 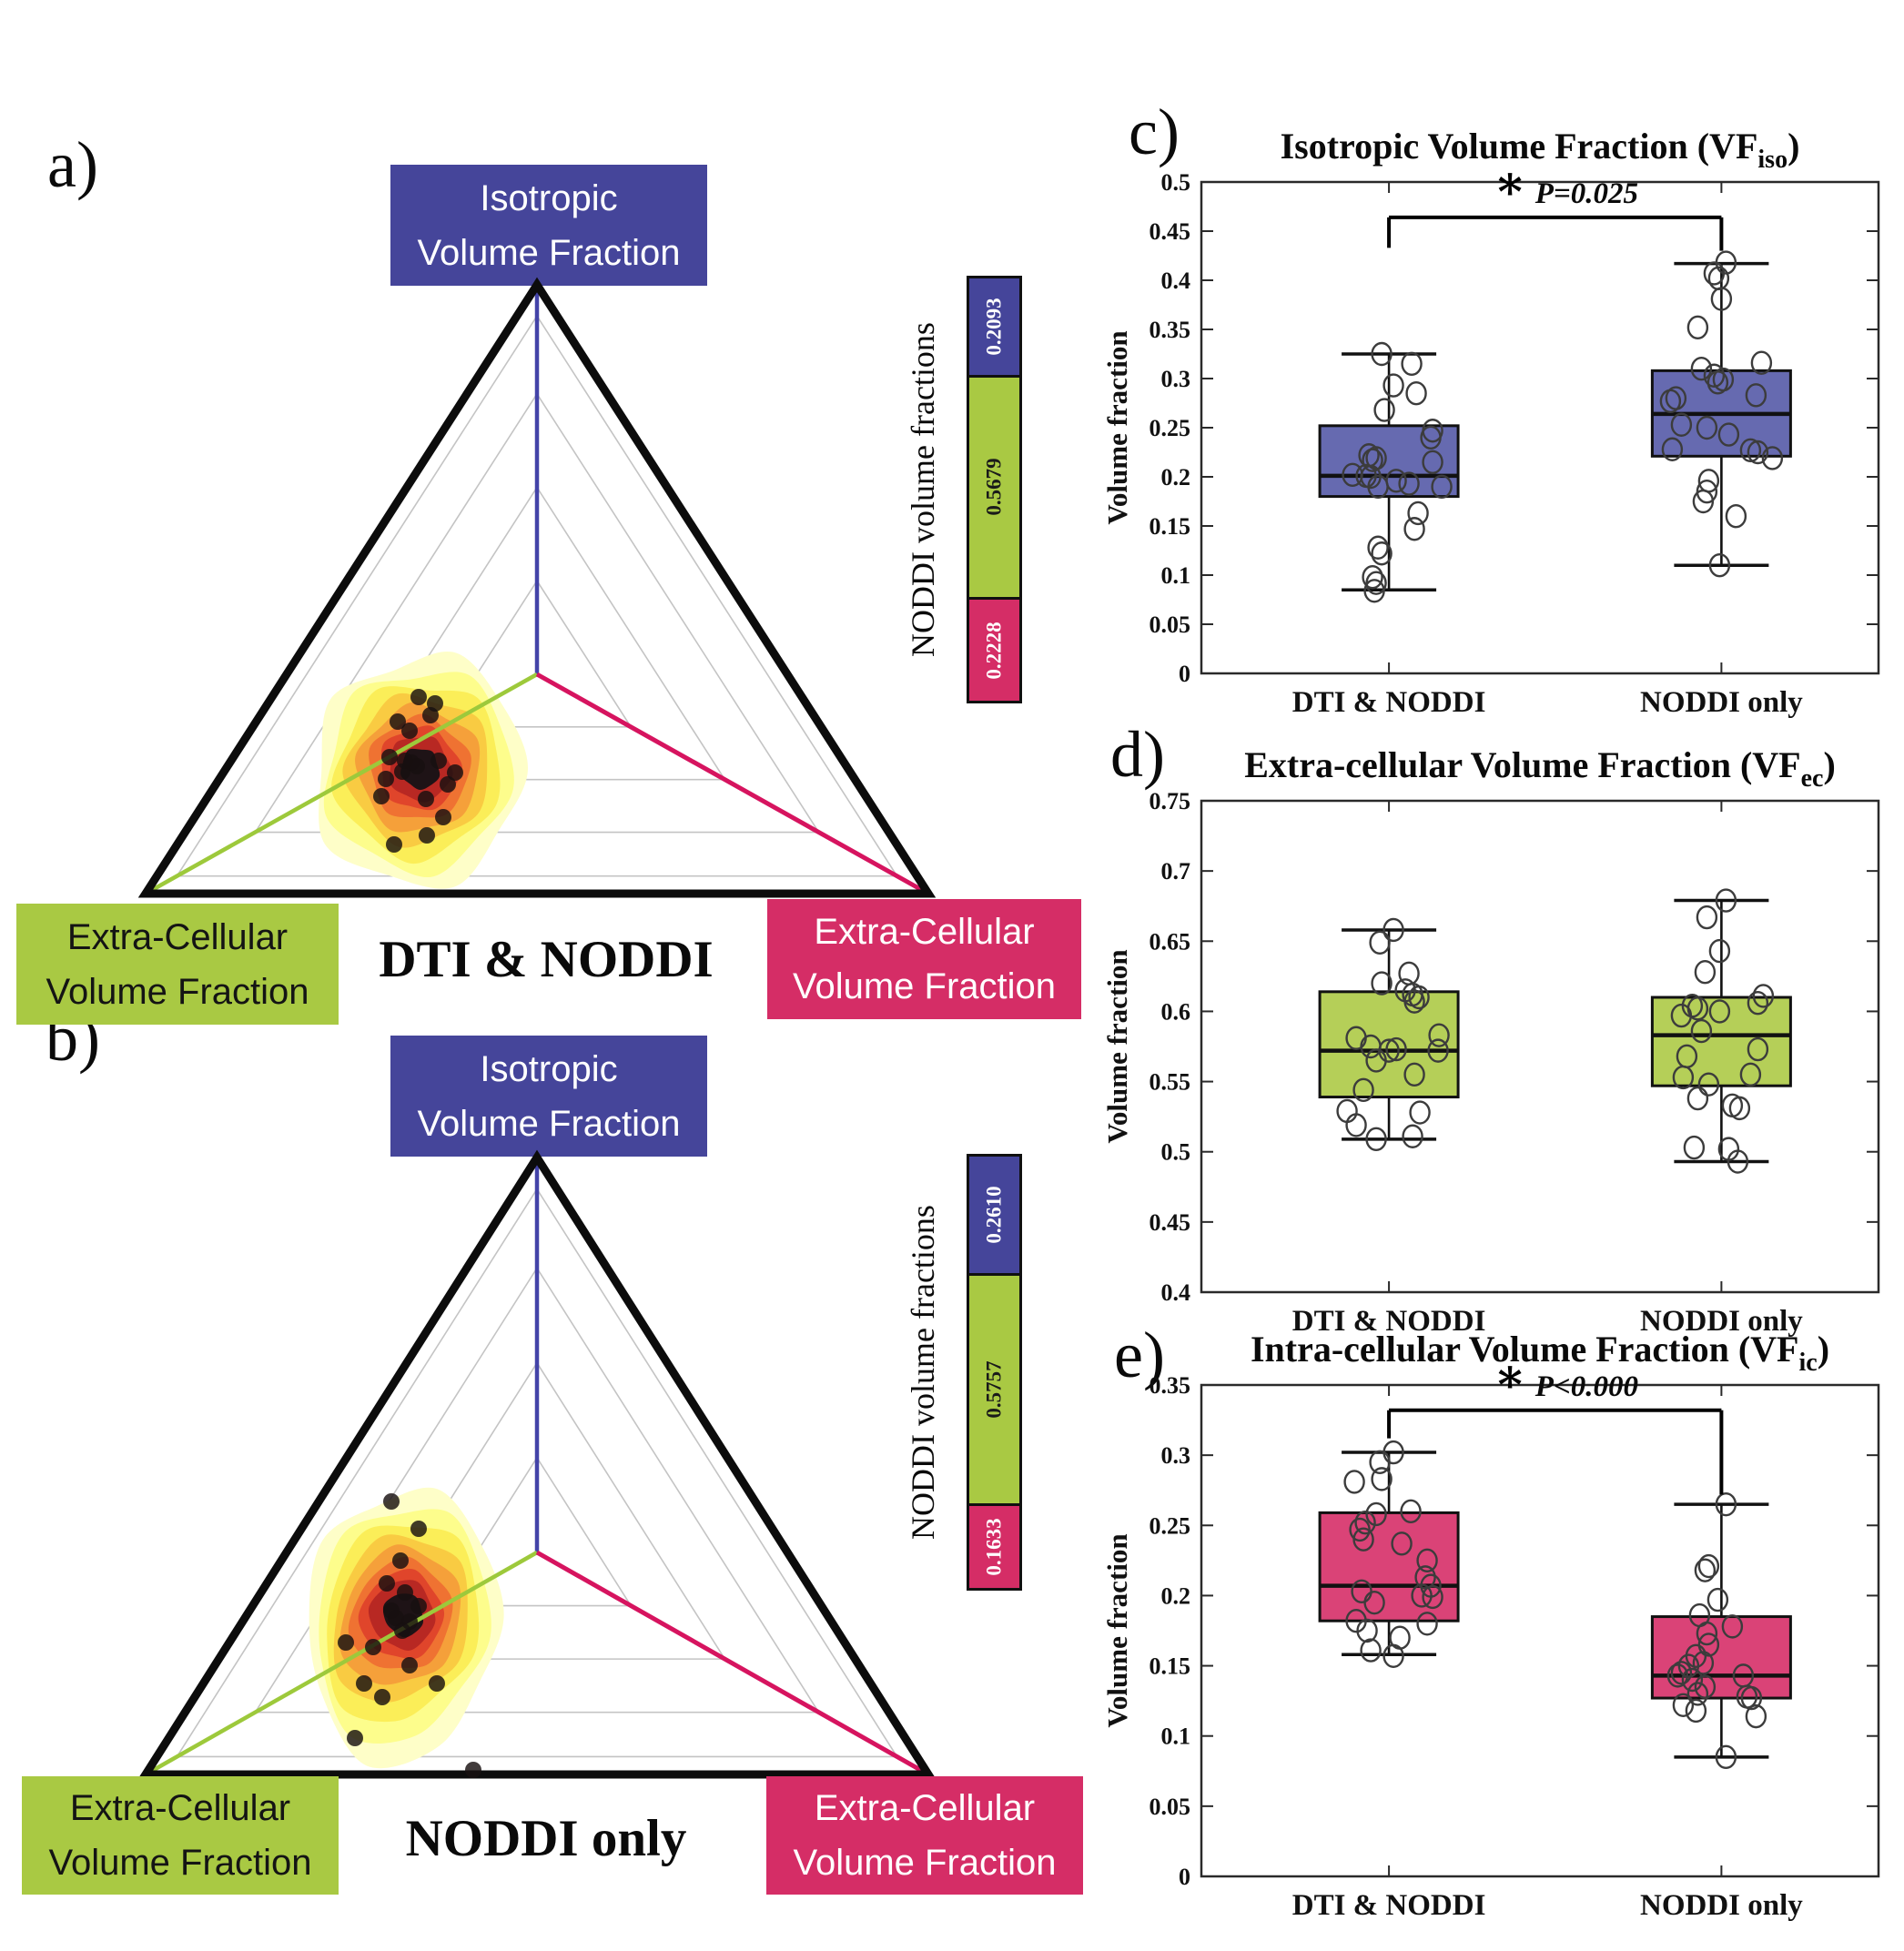 I want to click on ternary-plot-noddi-only, so click(x=537, y=1464).